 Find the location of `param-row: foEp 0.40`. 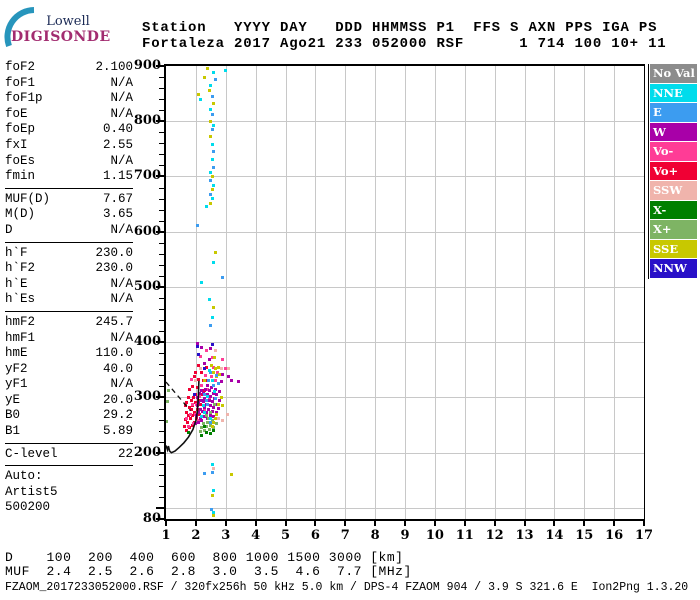

param-row: foEp 0.40 is located at coordinates (69, 130).